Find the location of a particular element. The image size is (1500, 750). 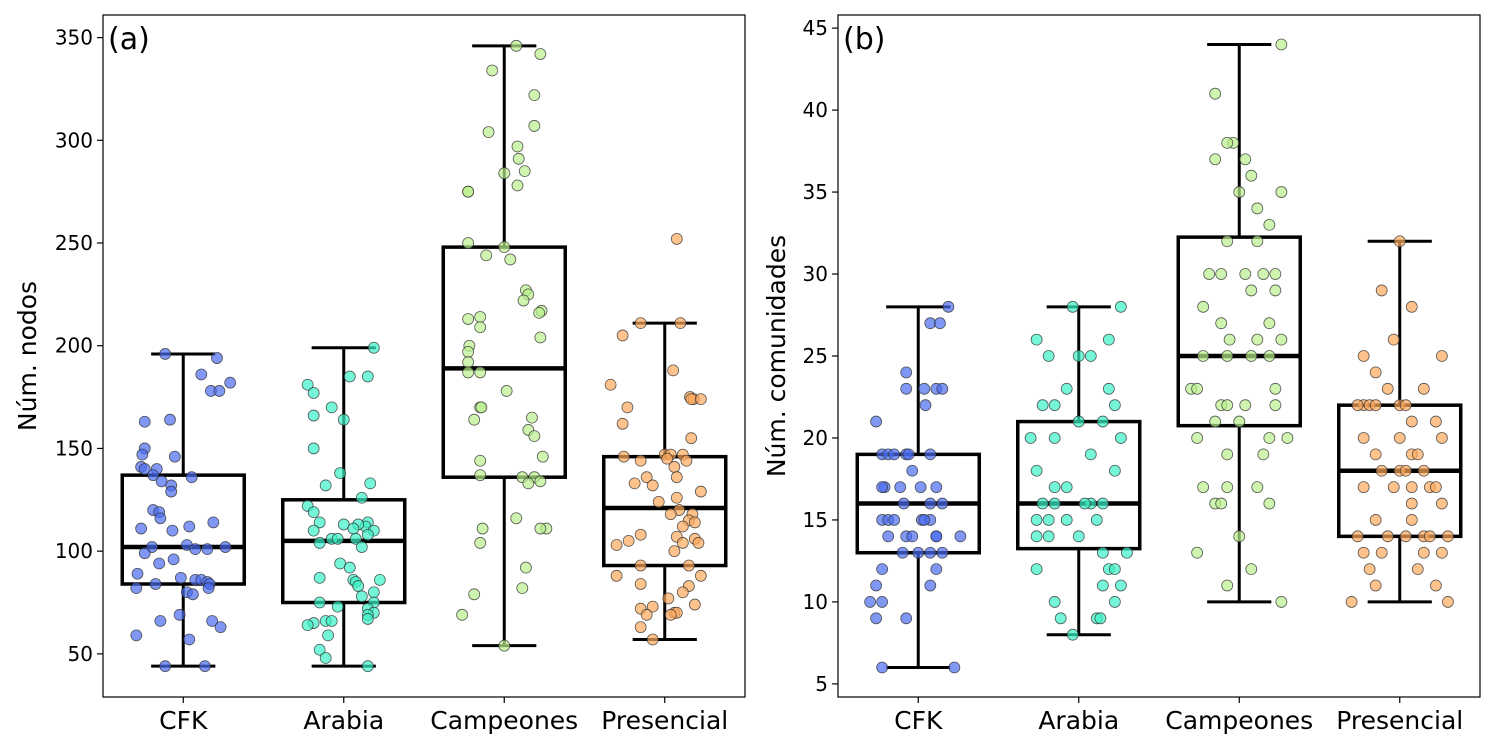

panel-label: (b) is located at coordinates (864, 39).